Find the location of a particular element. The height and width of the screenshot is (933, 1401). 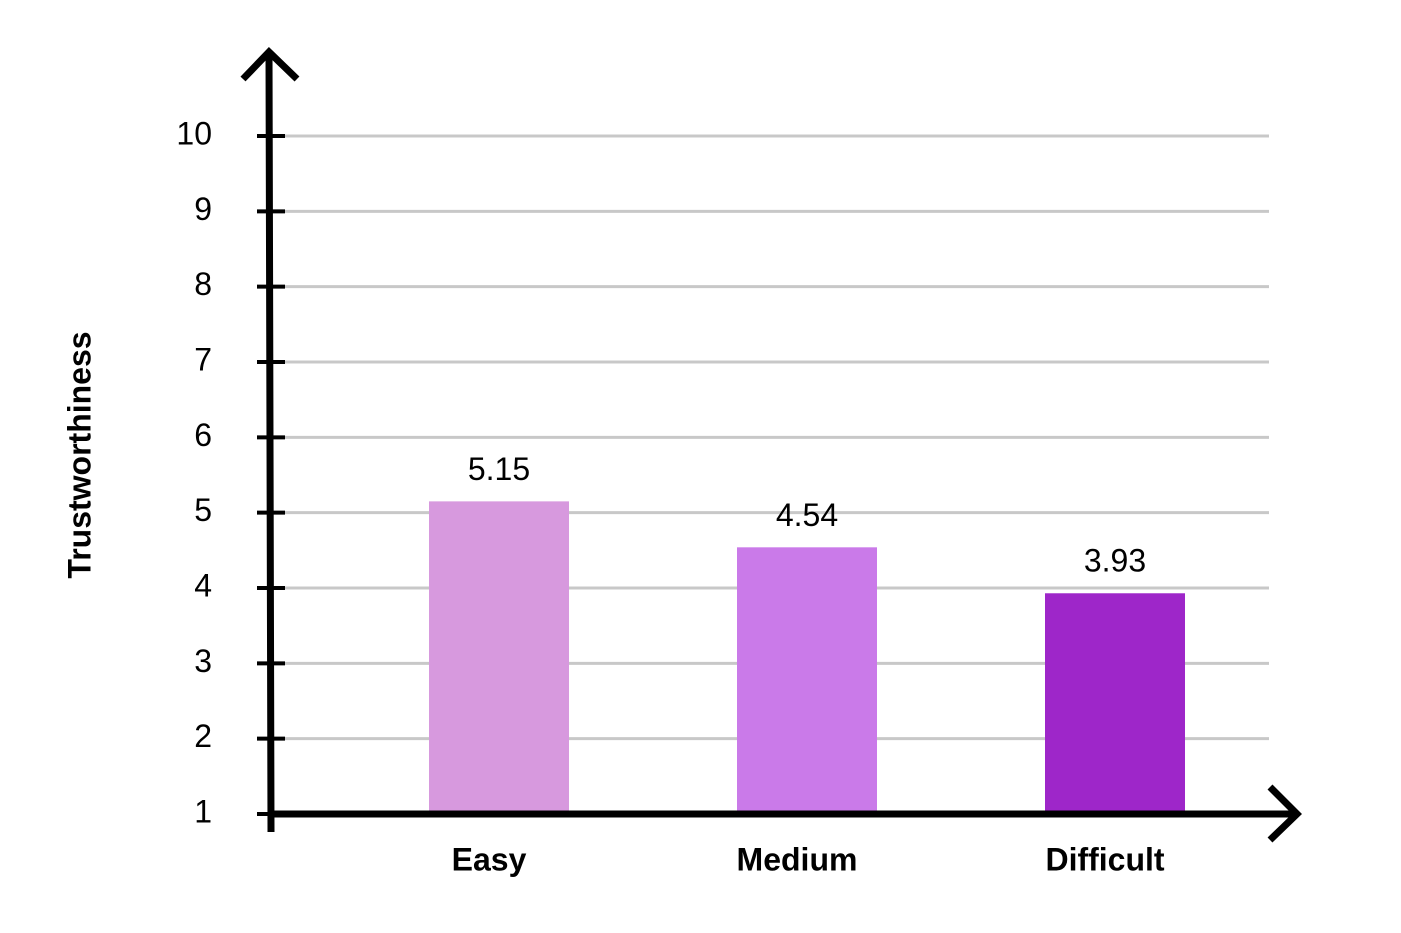

y-tick-label: 4 is located at coordinates (203, 585).